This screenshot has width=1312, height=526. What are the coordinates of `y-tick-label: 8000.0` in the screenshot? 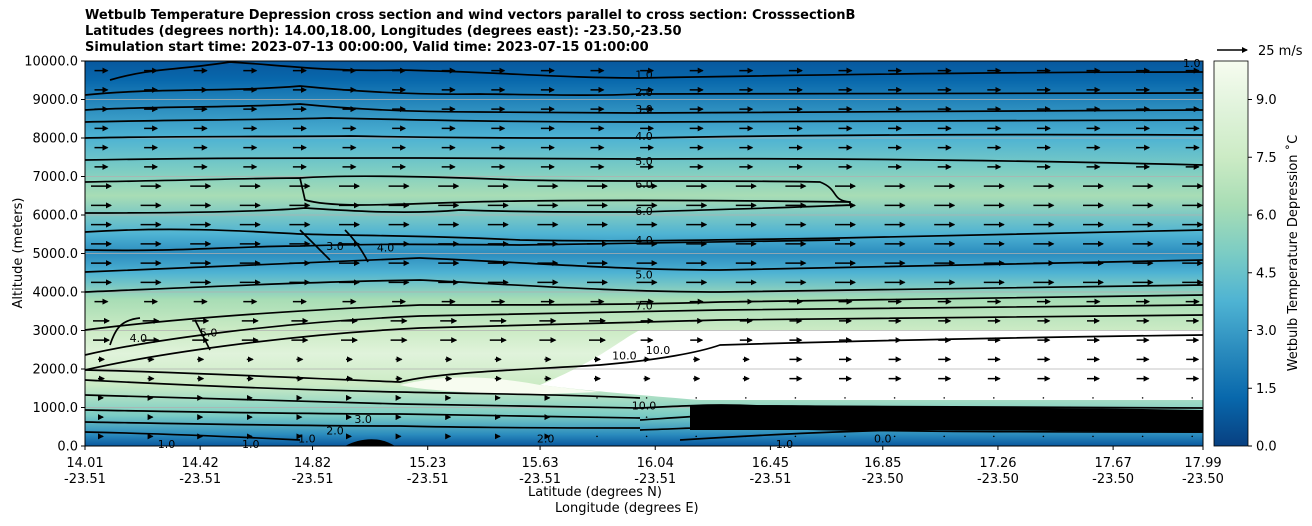 It's located at (56, 139).